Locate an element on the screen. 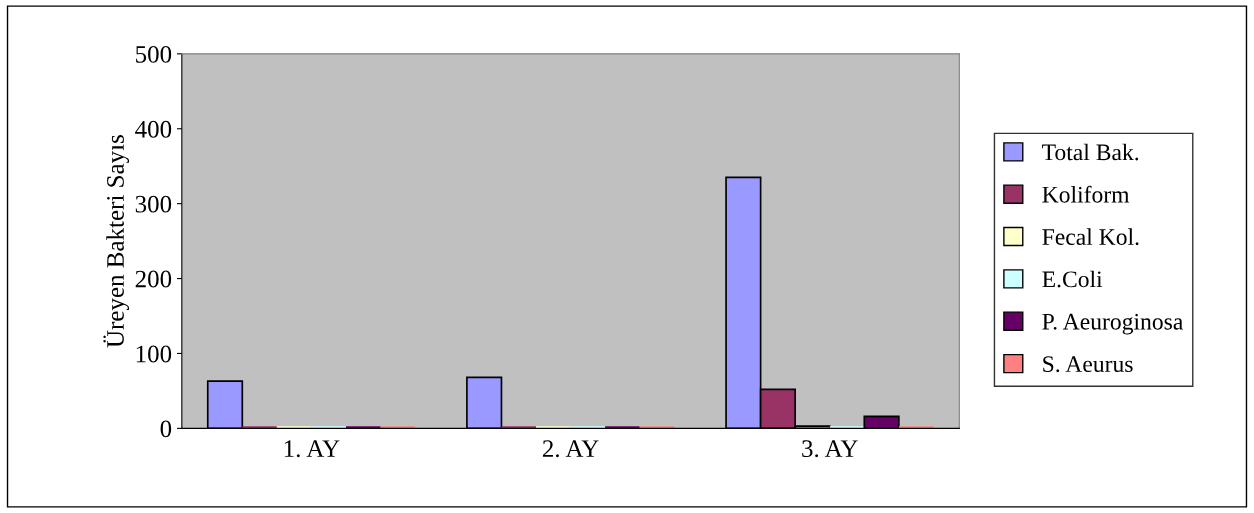 Image resolution: width=1254 pixels, height=513 pixels. y-tick-label: 200 is located at coordinates (153, 279).